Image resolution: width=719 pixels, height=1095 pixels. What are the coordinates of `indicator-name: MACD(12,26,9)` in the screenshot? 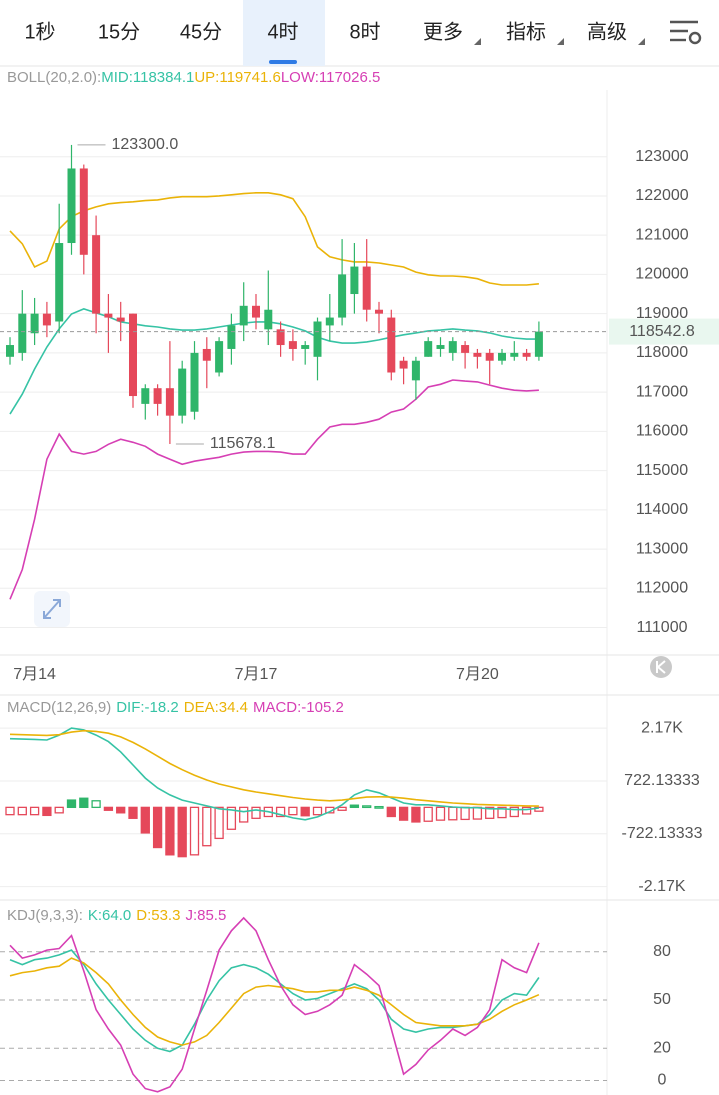 It's located at (59, 707).